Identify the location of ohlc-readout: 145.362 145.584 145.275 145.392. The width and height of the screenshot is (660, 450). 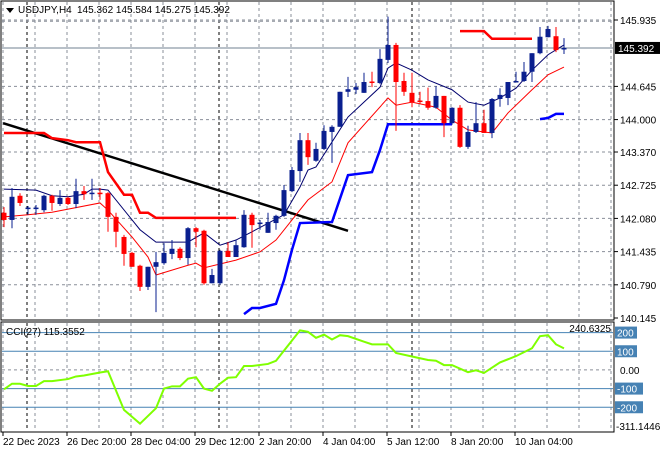
(153, 10).